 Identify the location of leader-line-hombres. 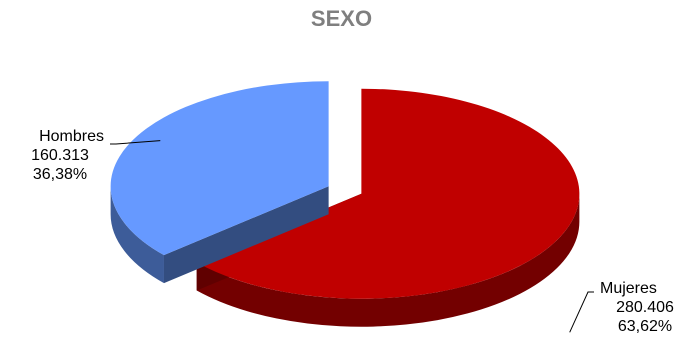
(135, 142).